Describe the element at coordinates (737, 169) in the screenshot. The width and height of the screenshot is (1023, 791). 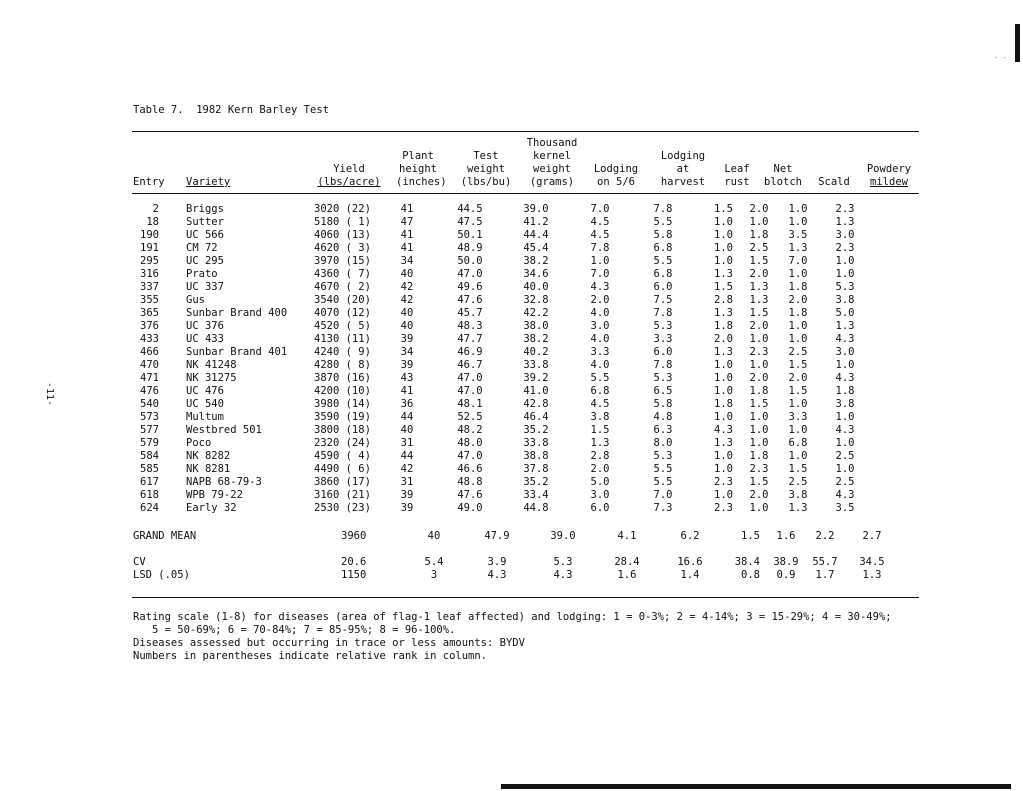
I see `header-line: Leaf` at that location.